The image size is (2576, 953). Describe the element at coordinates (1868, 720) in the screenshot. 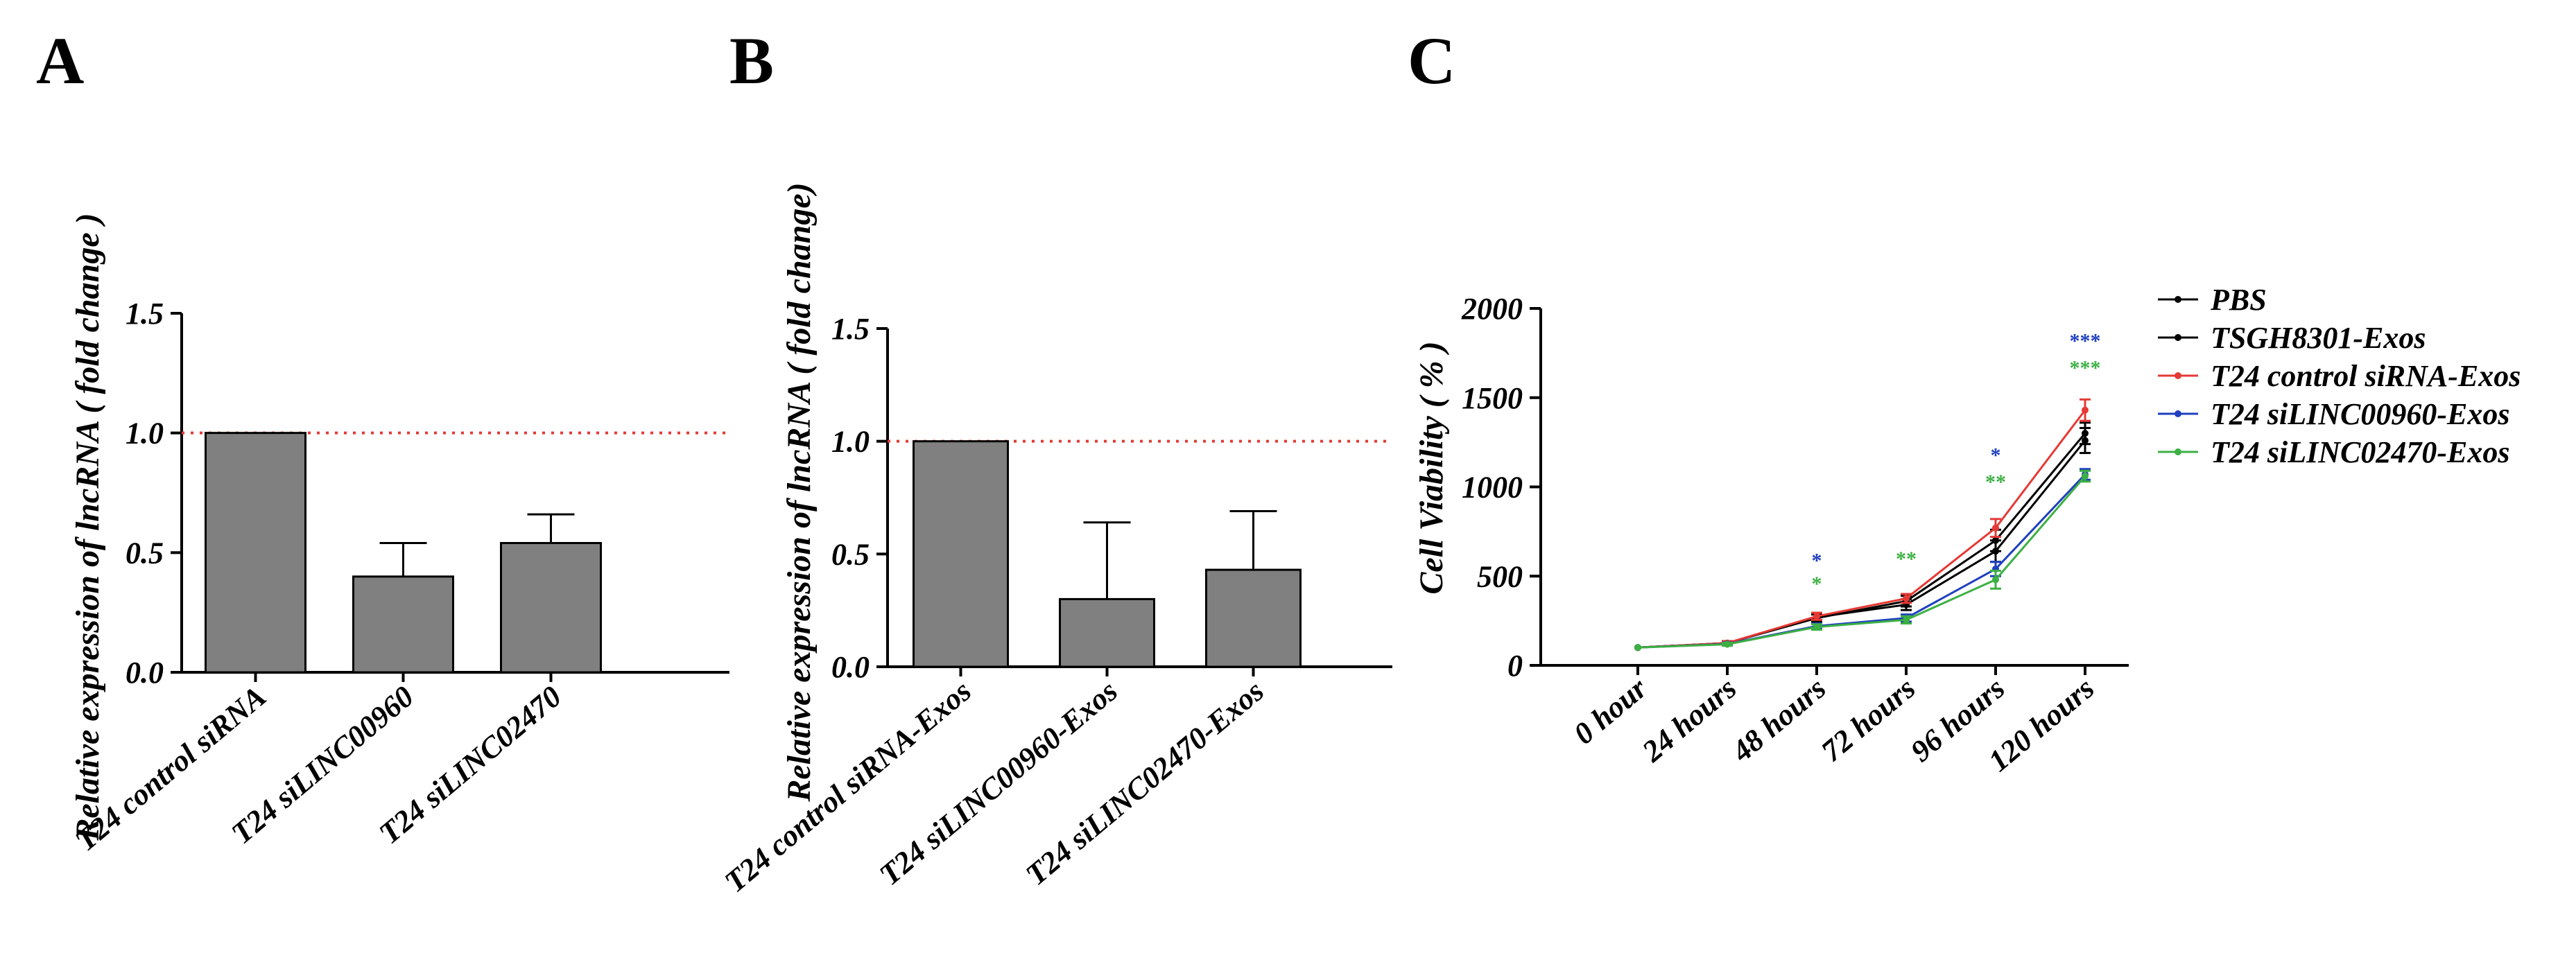

I see `panel-c-x-tick-label: 72 hours` at that location.